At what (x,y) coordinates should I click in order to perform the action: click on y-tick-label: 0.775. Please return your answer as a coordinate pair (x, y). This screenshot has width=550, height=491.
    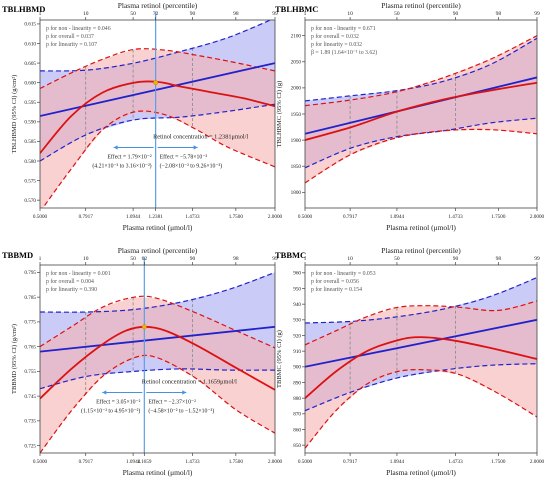
    Looking at the image, I should click on (30, 323).